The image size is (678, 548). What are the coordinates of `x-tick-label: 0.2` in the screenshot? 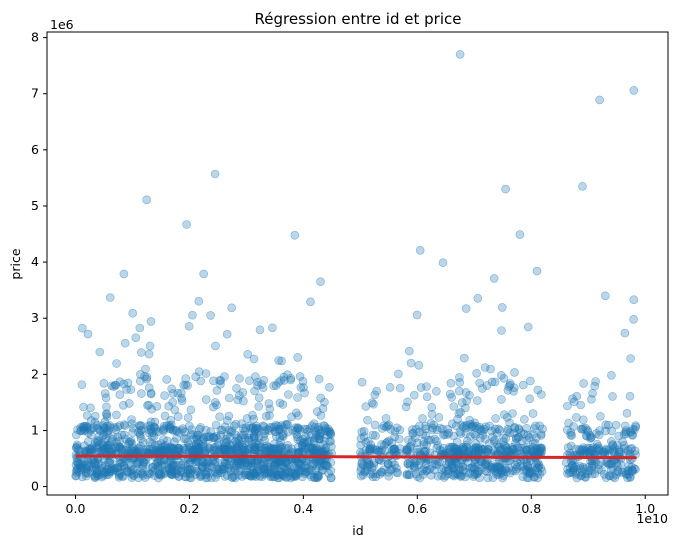 It's located at (189, 508).